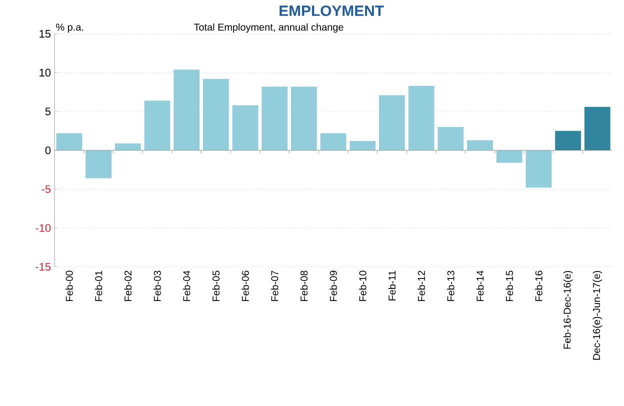 Image resolution: width=624 pixels, height=406 pixels. Describe the element at coordinates (304, 285) in the screenshot. I see `x-tick-label: Feb-08` at that location.